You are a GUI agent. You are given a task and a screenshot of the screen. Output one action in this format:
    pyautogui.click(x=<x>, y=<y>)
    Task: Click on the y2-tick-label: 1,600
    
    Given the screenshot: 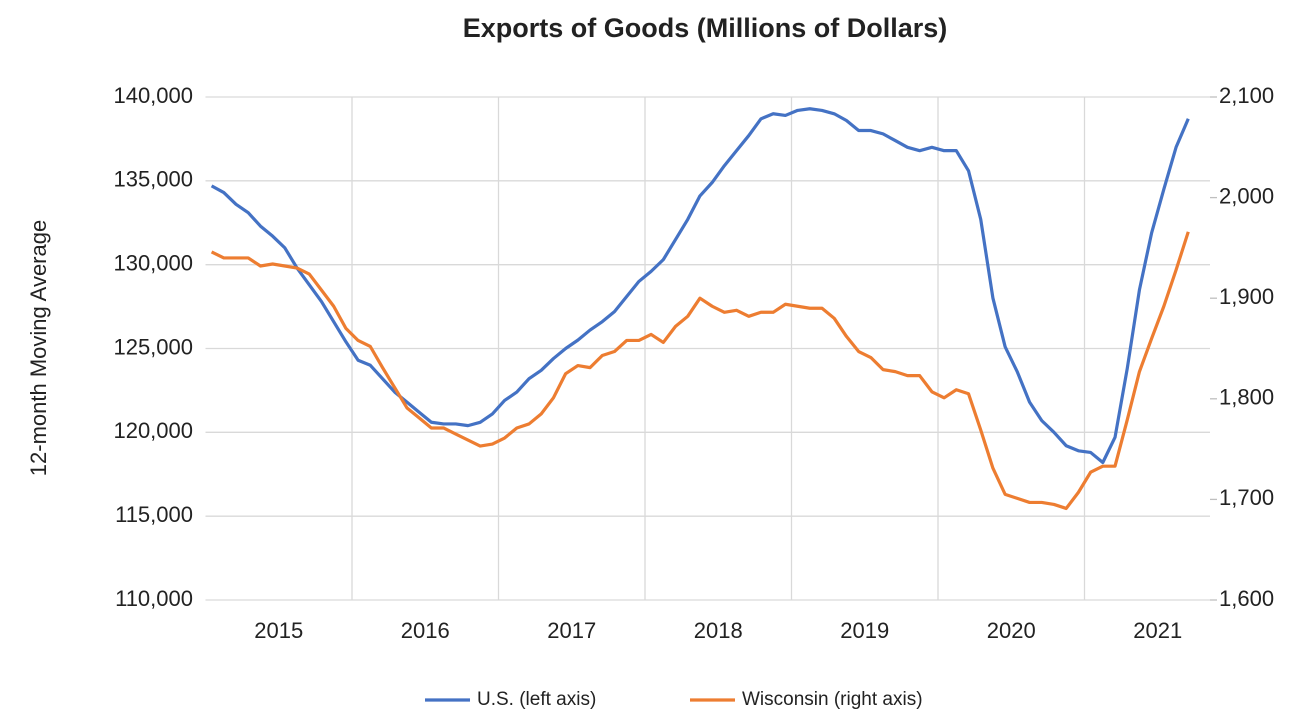 What is the action you would take?
    pyautogui.click(x=1246, y=598)
    